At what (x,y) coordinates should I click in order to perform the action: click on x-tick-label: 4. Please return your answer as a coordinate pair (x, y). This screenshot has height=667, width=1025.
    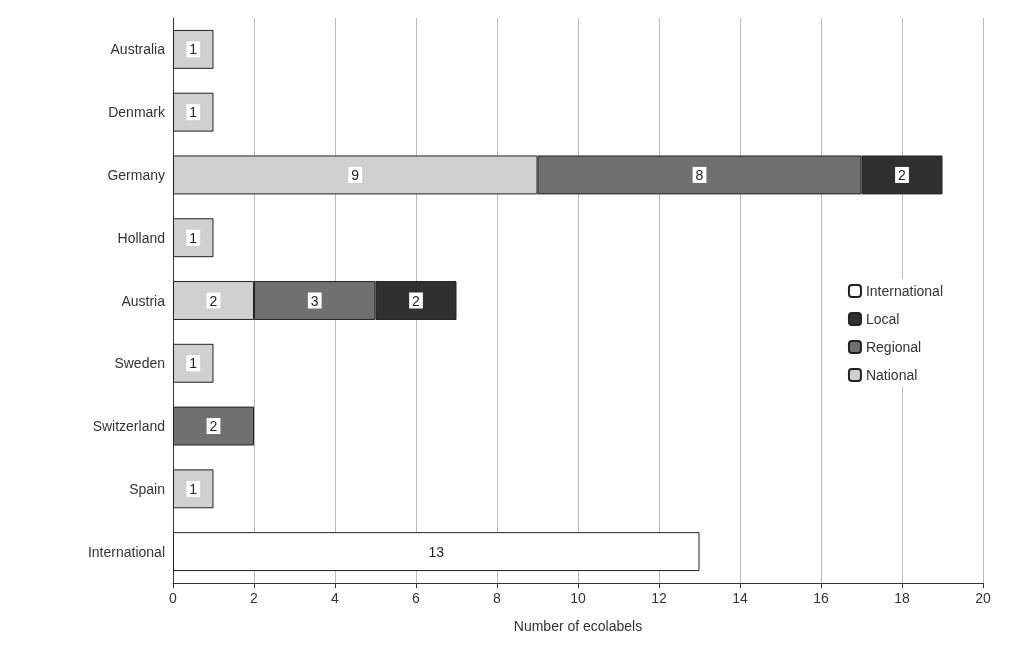
    Looking at the image, I should click on (335, 598).